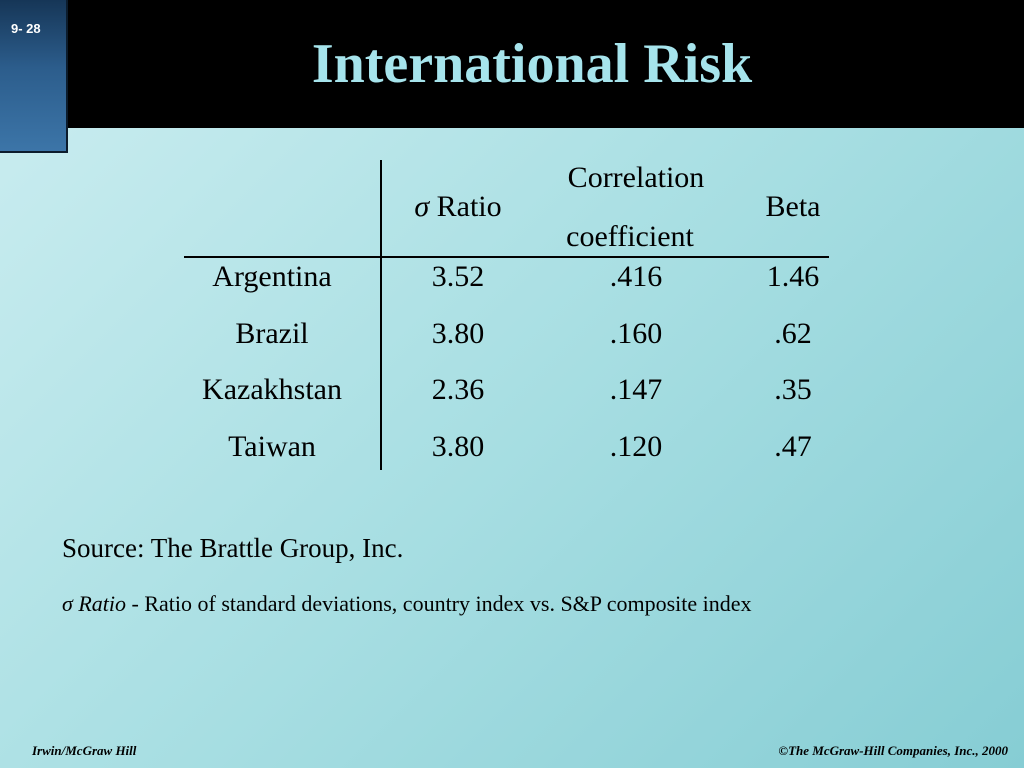 Image resolution: width=1024 pixels, height=768 pixels. What do you see at coordinates (630, 236) in the screenshot?
I see `header-correlation-line2: coefficient` at bounding box center [630, 236].